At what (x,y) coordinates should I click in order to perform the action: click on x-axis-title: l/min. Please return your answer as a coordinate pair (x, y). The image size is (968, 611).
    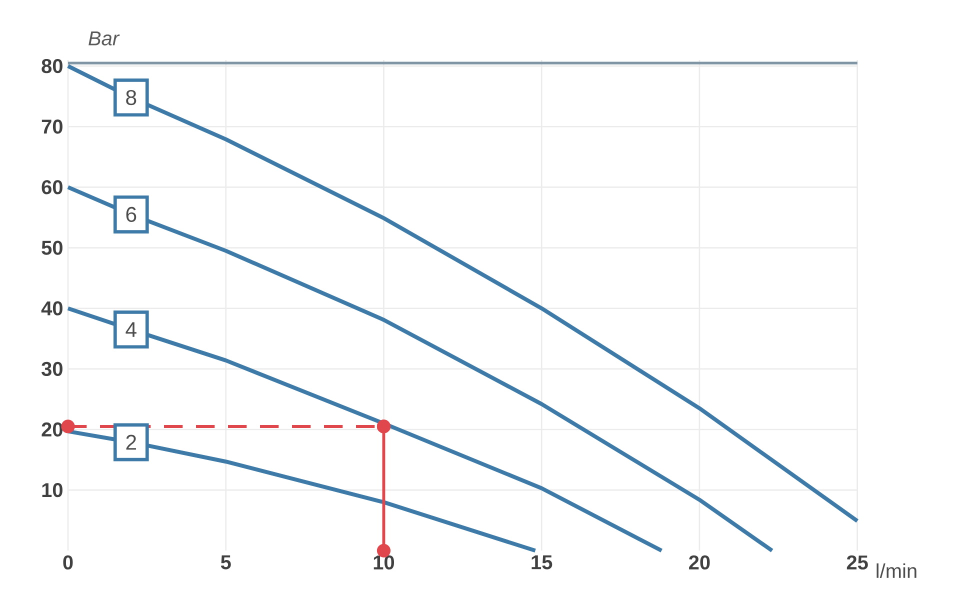
    Looking at the image, I should click on (896, 571).